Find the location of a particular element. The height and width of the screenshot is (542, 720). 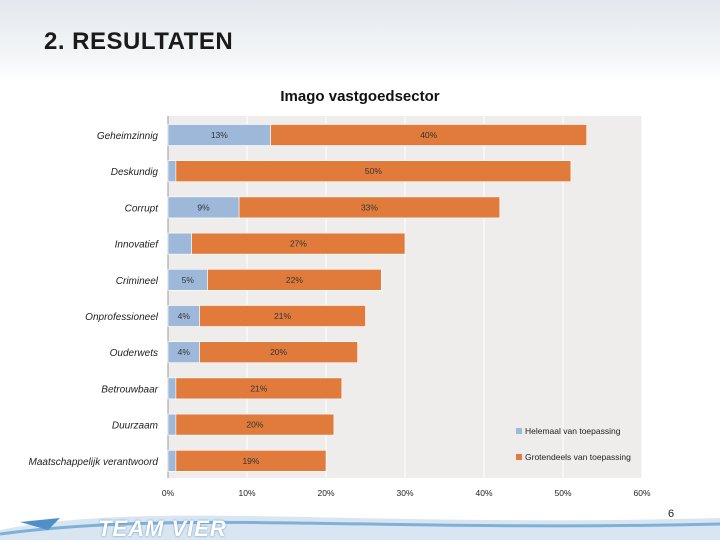

team-vier-logo: TEAM VIER is located at coordinates (162, 528).